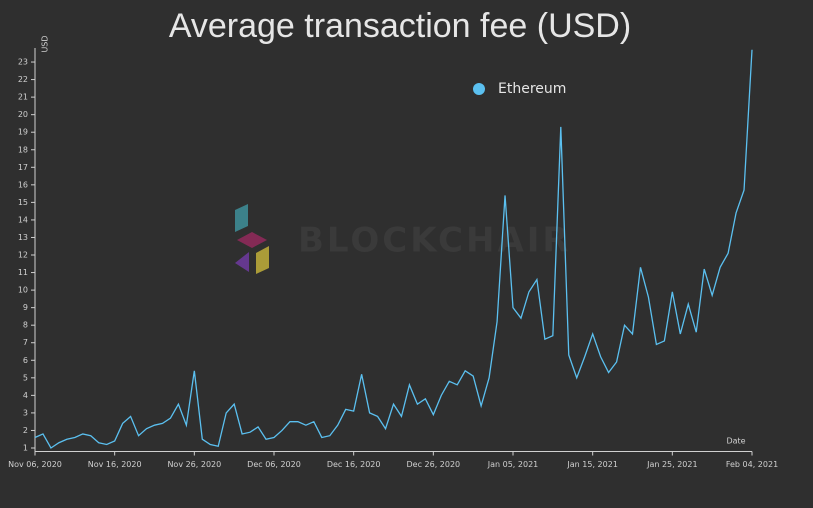 This screenshot has width=813, height=508. Describe the element at coordinates (752, 464) in the screenshot. I see `x-tick-label: Feb 04, 2021` at that location.